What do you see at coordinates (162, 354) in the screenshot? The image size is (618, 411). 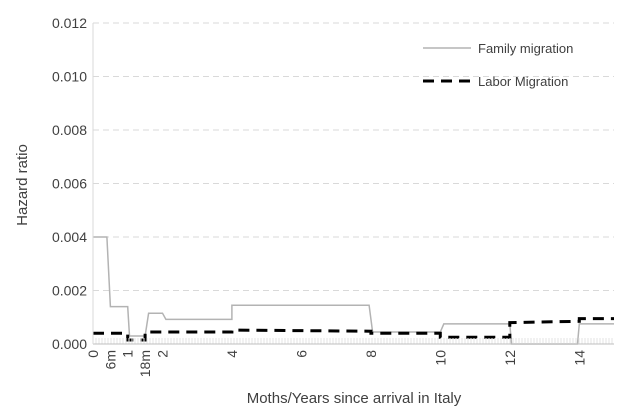 I see `x-tick-label: 2` at bounding box center [162, 354].